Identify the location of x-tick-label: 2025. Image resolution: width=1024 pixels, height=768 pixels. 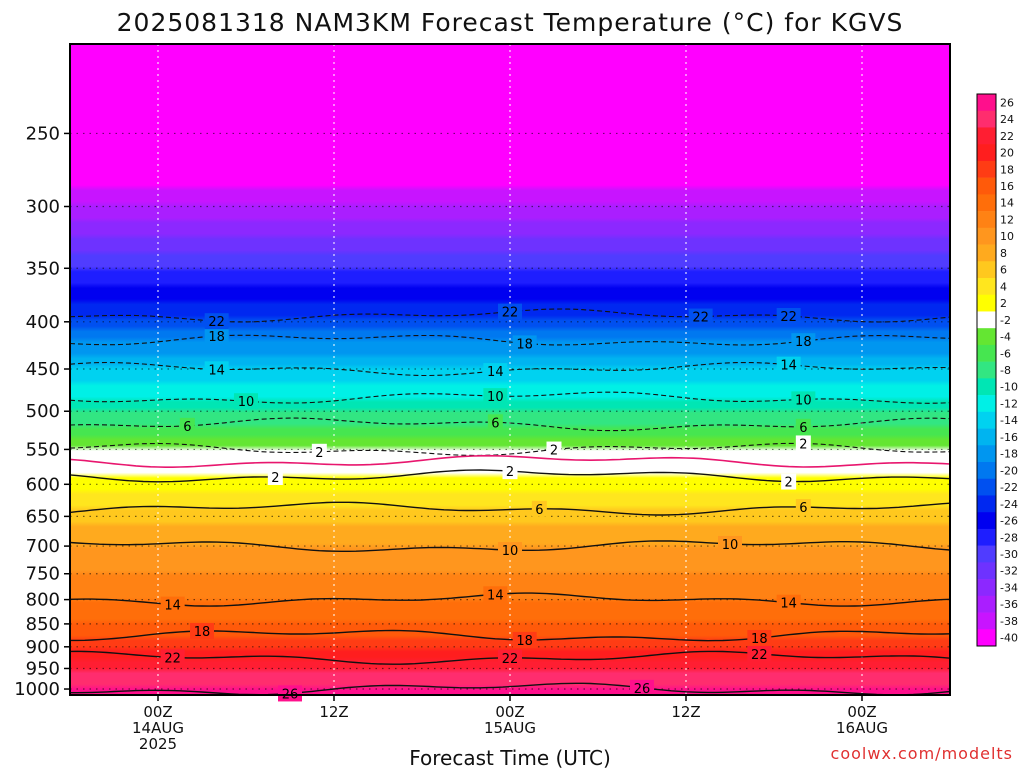
(158, 744).